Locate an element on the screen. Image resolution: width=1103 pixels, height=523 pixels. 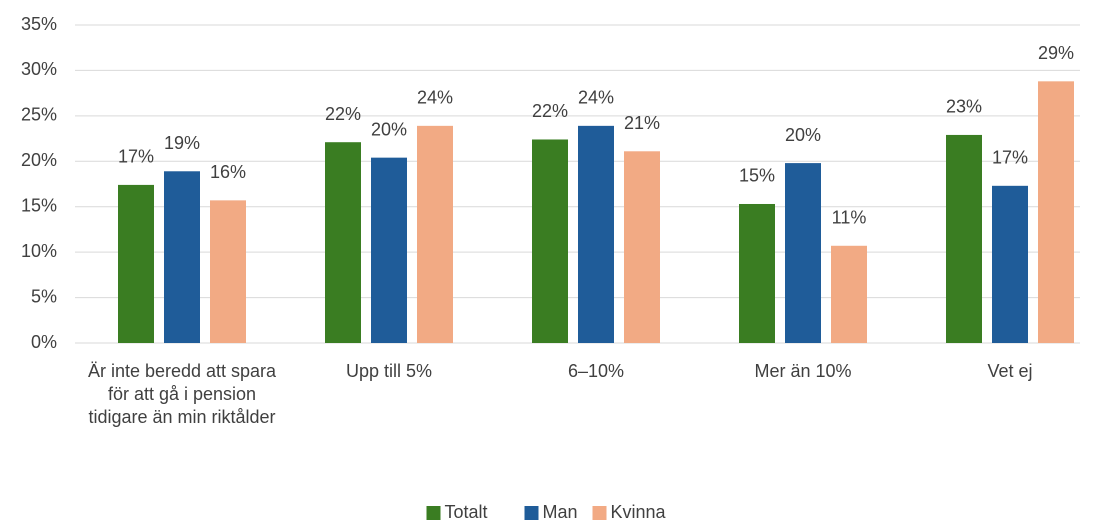
value-label: 16% is located at coordinates (228, 172).